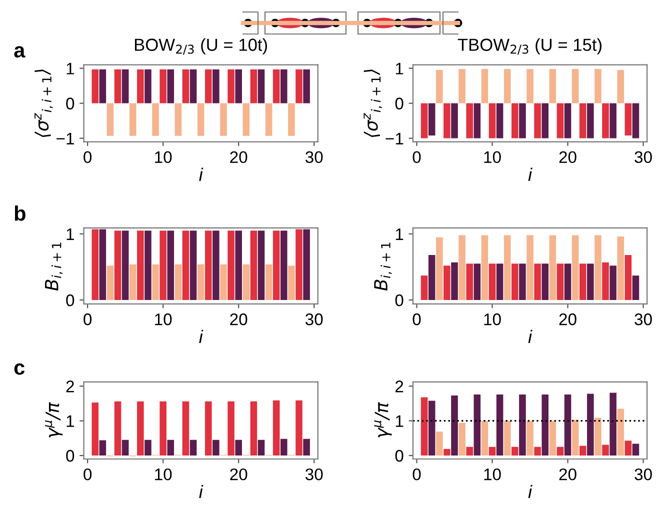  What do you see at coordinates (200, 46) in the screenshot?
I see `chart-title: BOW$_{2/3}$ (U = 10t)` at bounding box center [200, 46].